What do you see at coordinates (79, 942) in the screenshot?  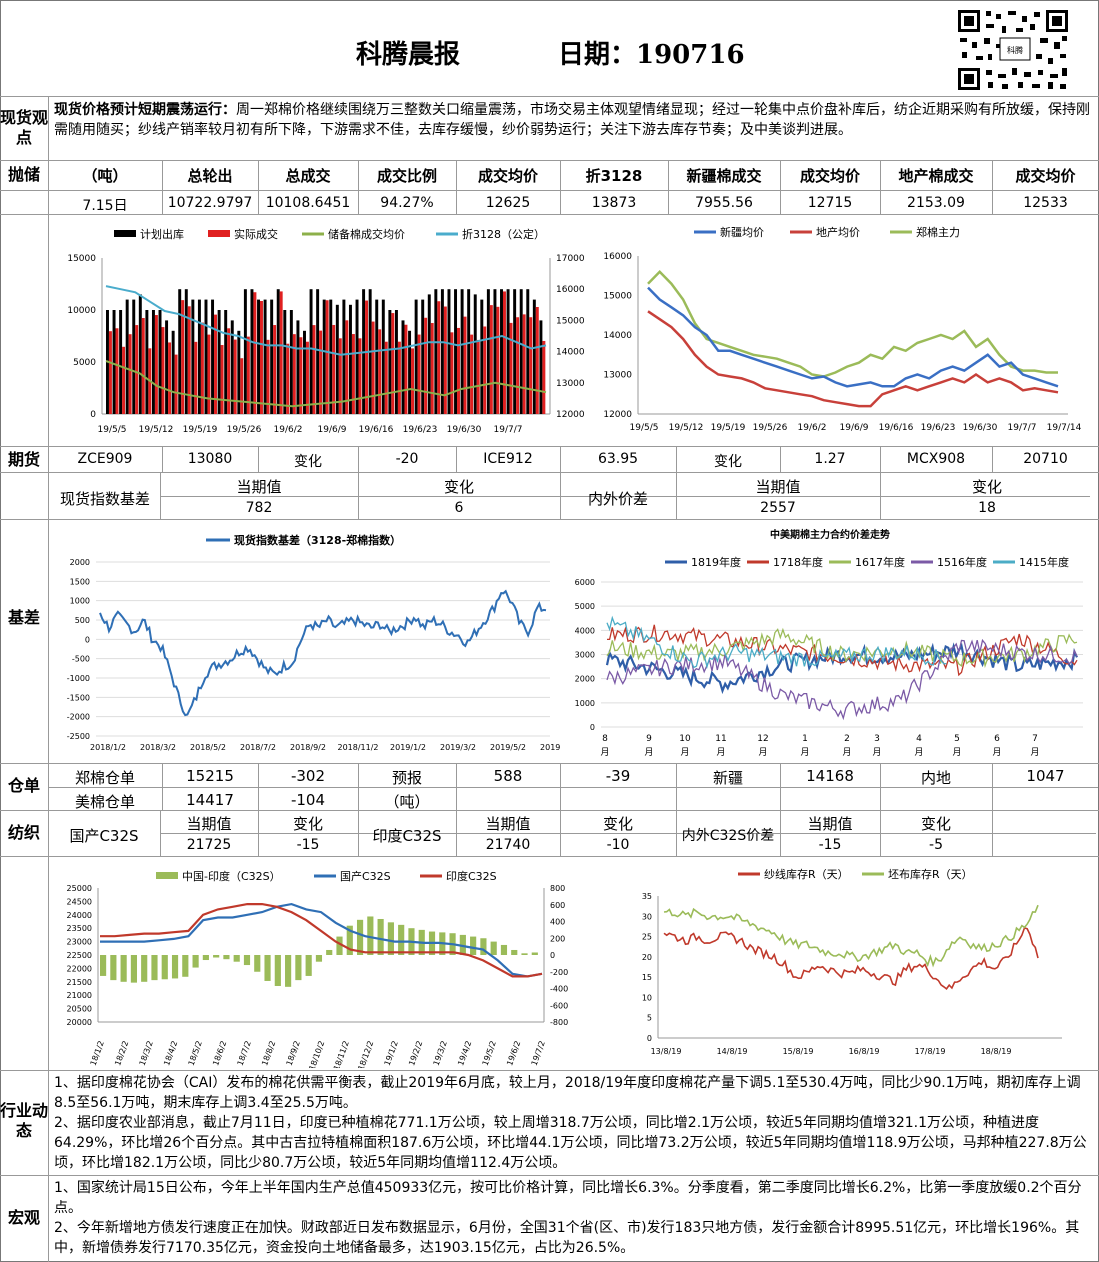 I see `y-tick-label: 23000` at bounding box center [79, 942].